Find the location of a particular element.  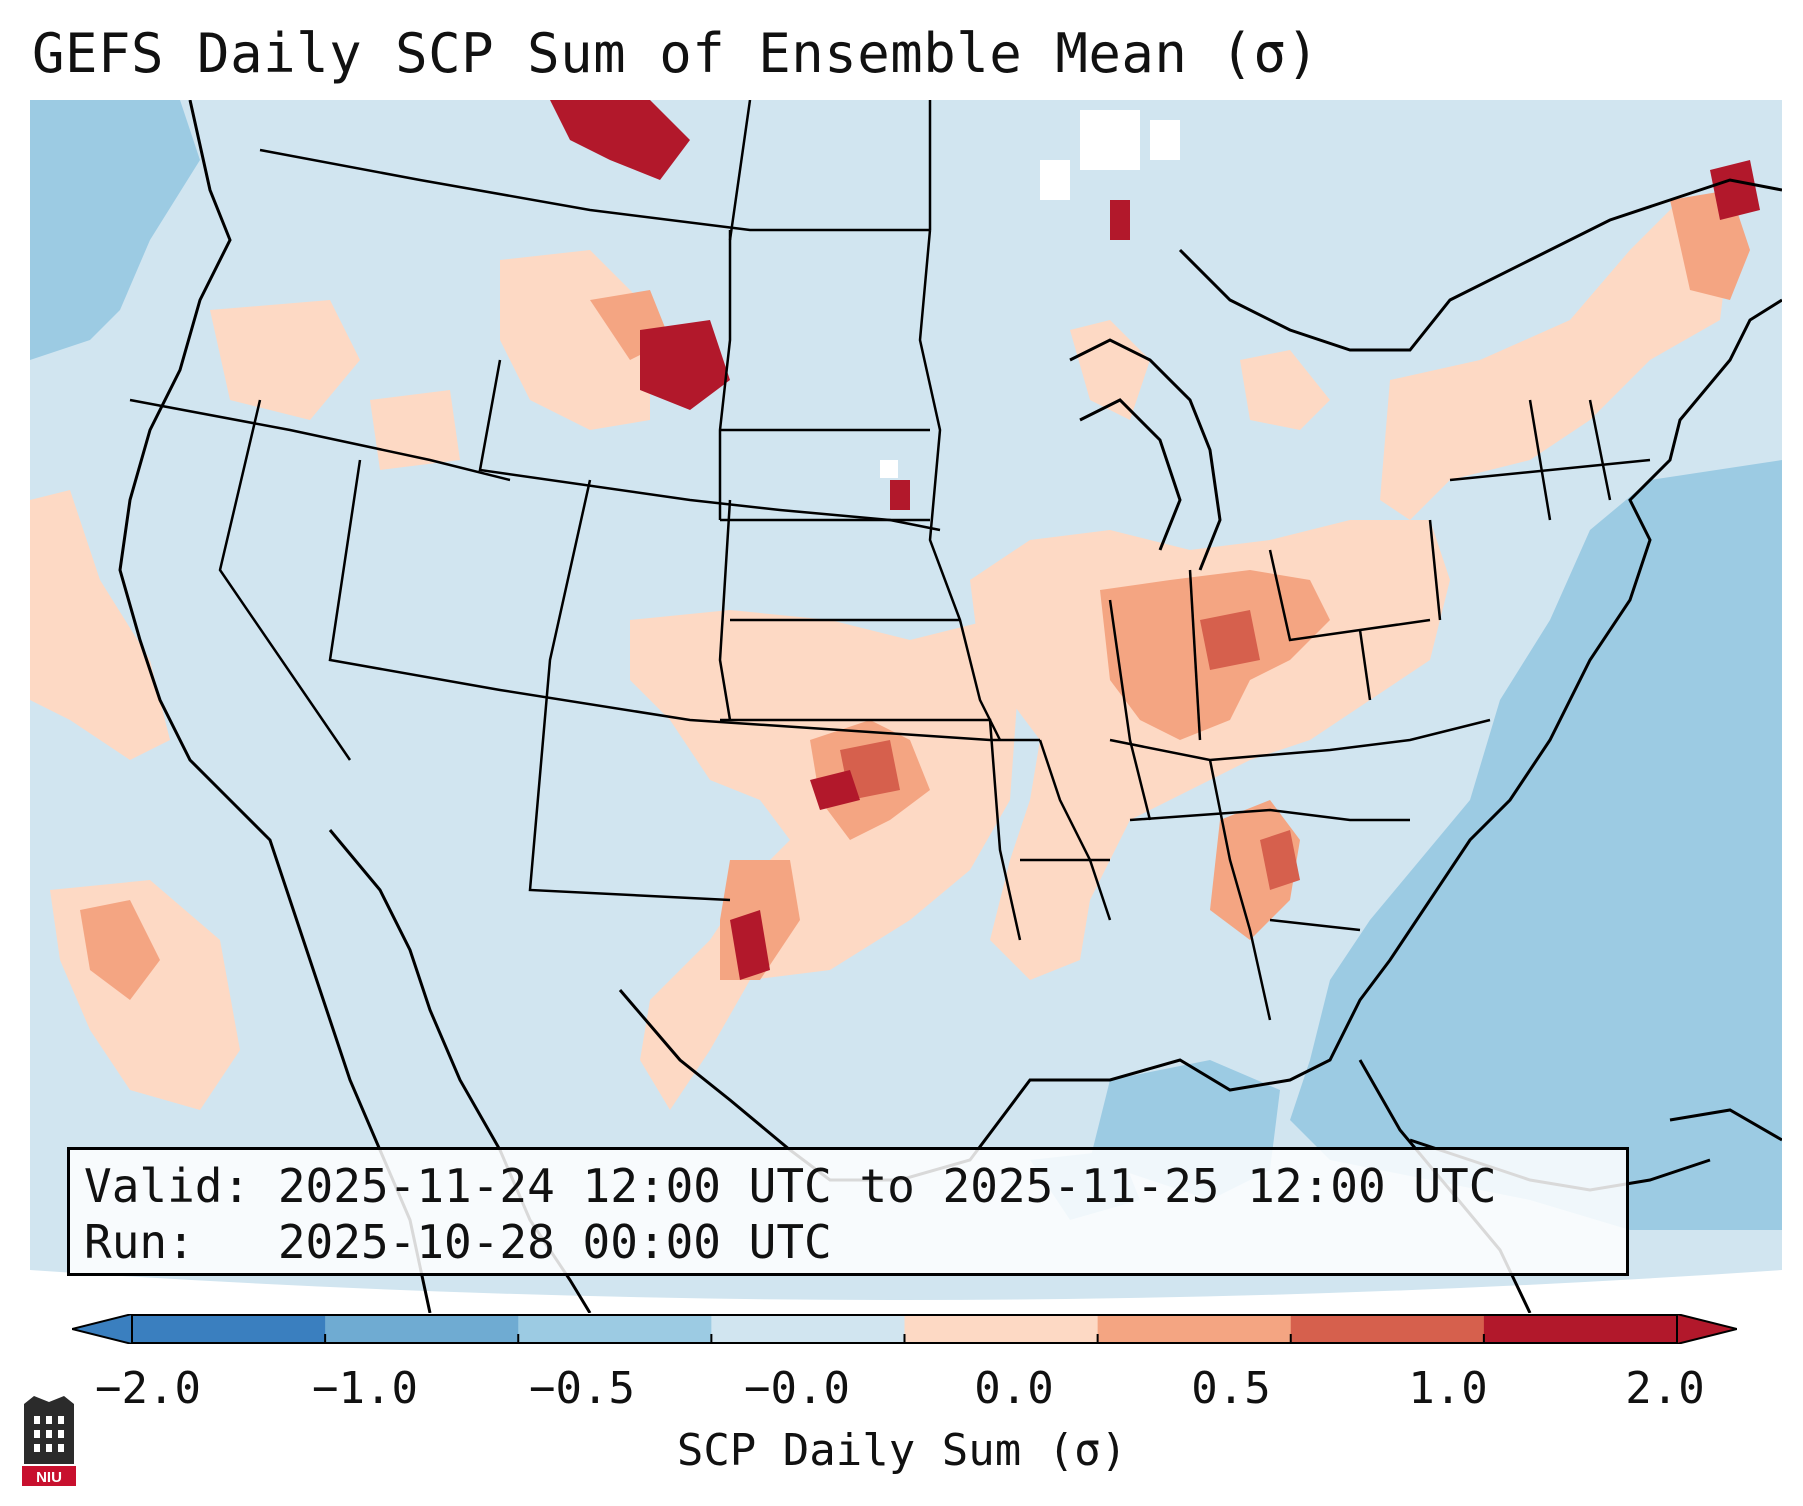

colorbar-tick-label: −1.0 is located at coordinates (365, 1388).